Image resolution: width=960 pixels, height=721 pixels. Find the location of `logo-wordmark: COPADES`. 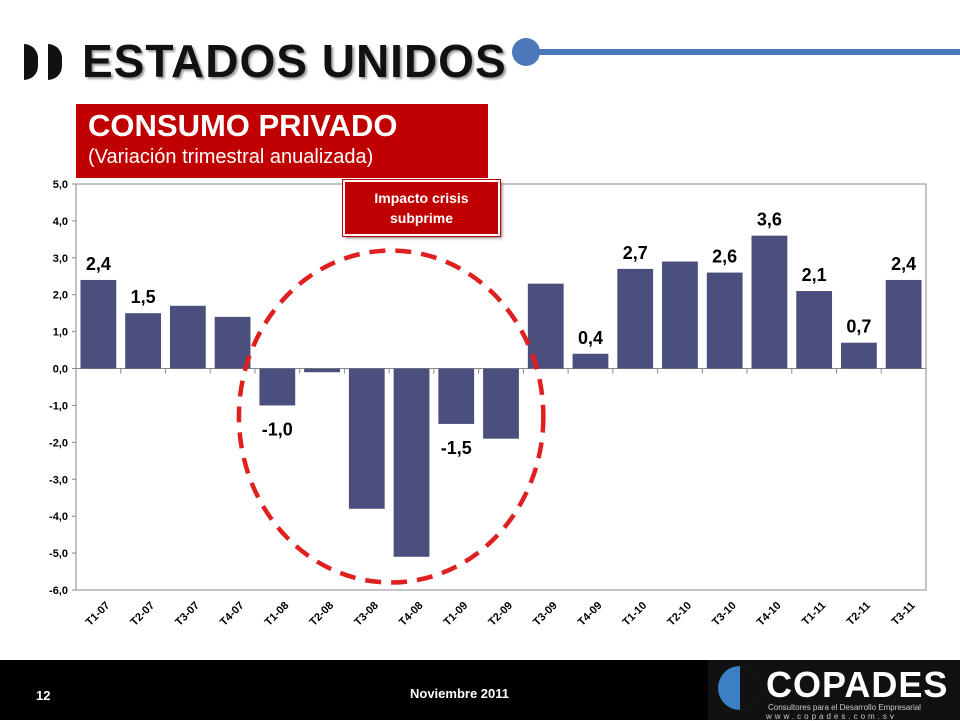

logo-wordmark: COPADES is located at coordinates (857, 684).